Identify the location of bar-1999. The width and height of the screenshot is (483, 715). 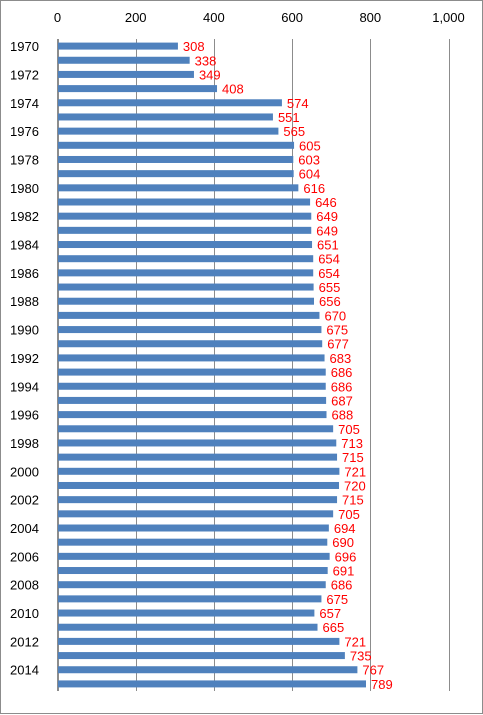
(197, 457).